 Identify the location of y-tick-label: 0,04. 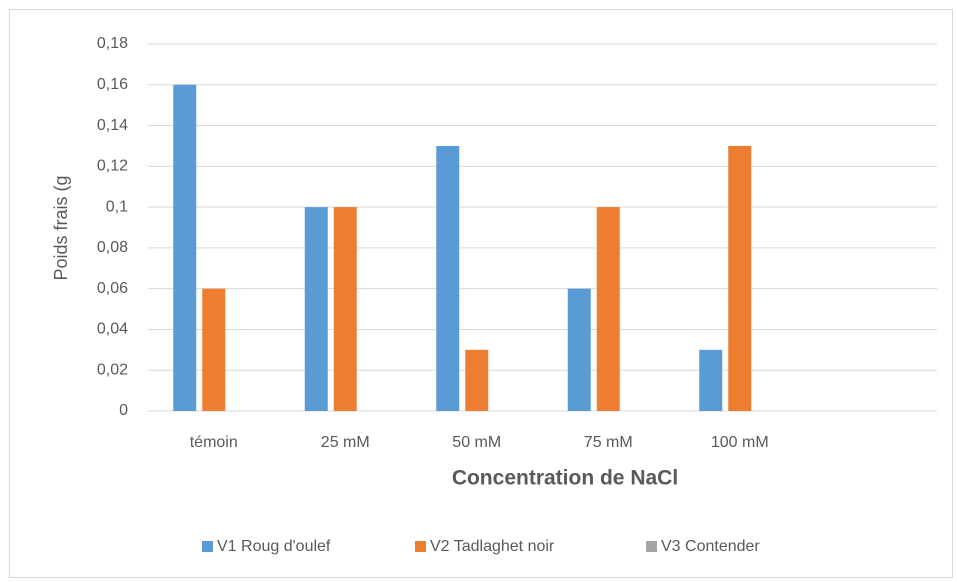
(112, 329).